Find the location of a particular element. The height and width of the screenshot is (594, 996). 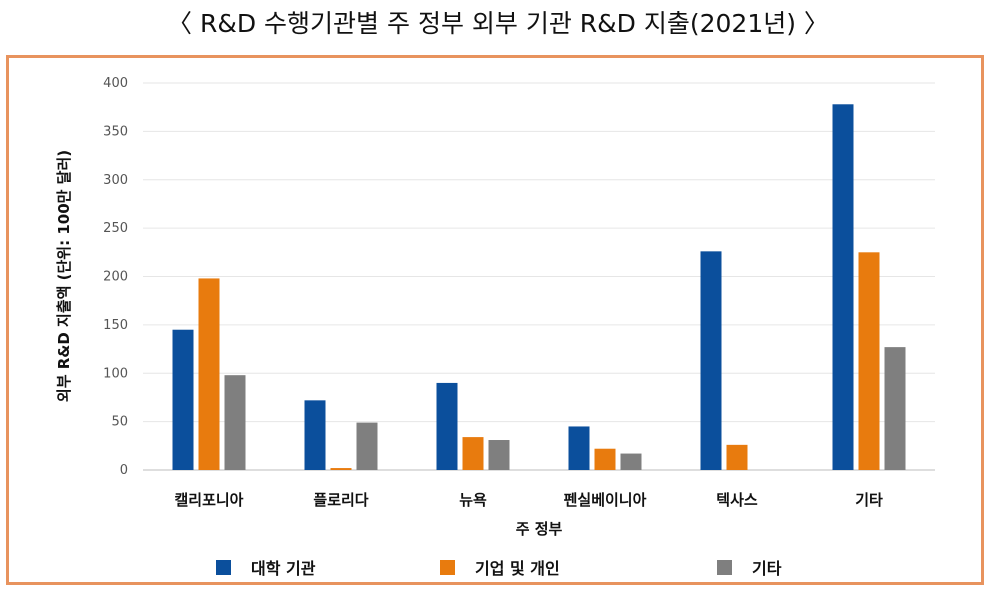

y-tick-label: 200 is located at coordinates (115, 277).